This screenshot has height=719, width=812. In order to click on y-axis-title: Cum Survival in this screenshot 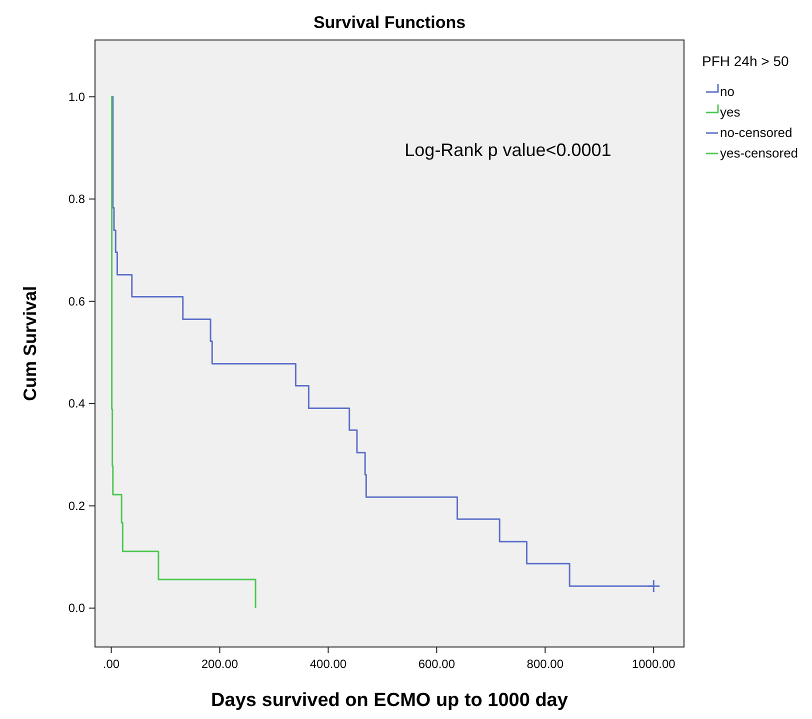, I will do `click(30, 344)`.